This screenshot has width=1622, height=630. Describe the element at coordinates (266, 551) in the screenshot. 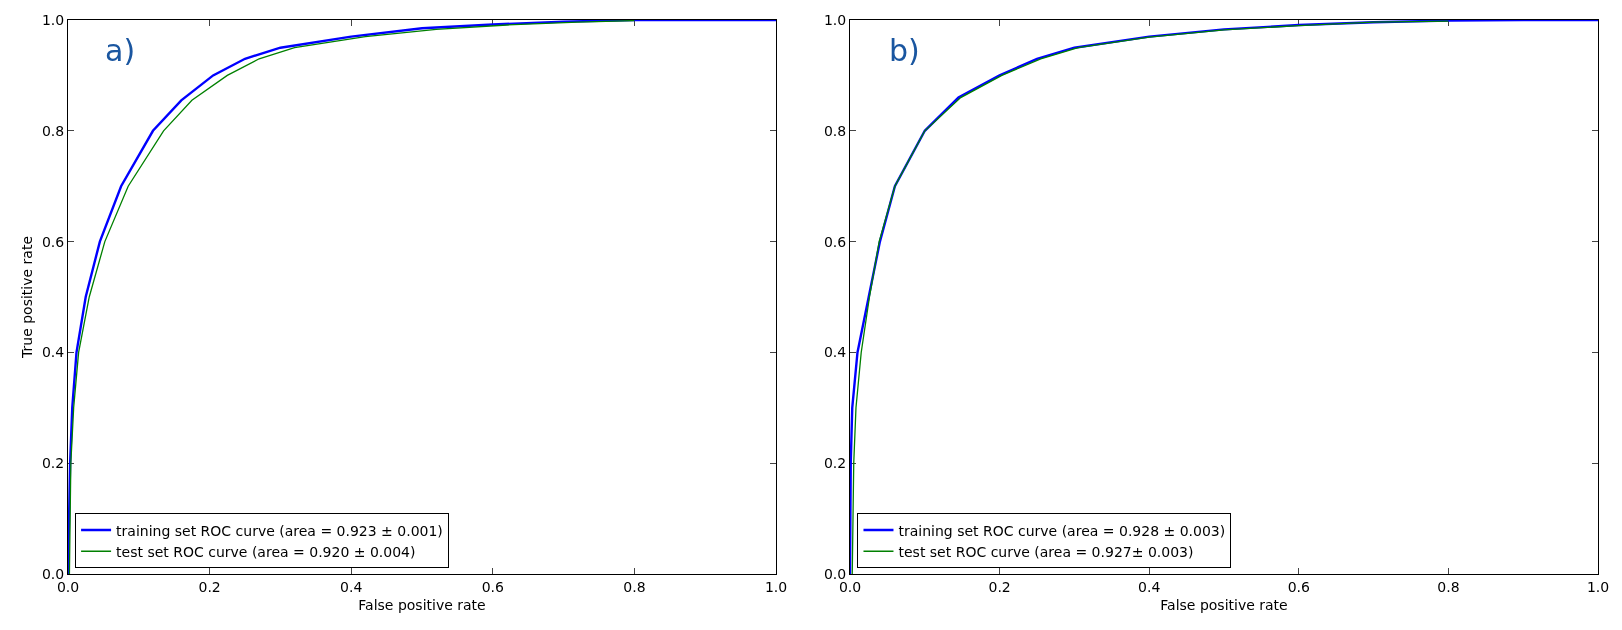

I see `legend-label: test set ROC curve (area = 0.920 ± 0.004)` at that location.